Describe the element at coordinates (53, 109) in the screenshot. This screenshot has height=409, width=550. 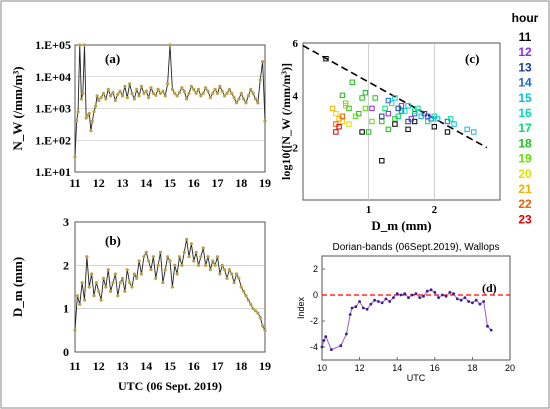
I see `y-tick-label-a: 1.E+03` at that location.